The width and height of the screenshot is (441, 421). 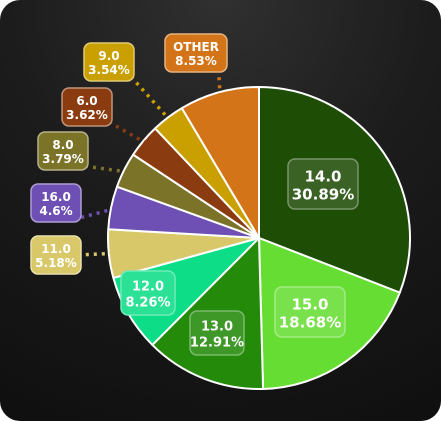 What do you see at coordinates (63, 159) in the screenshot?
I see `slice-percent-06: 3.79%` at bounding box center [63, 159].